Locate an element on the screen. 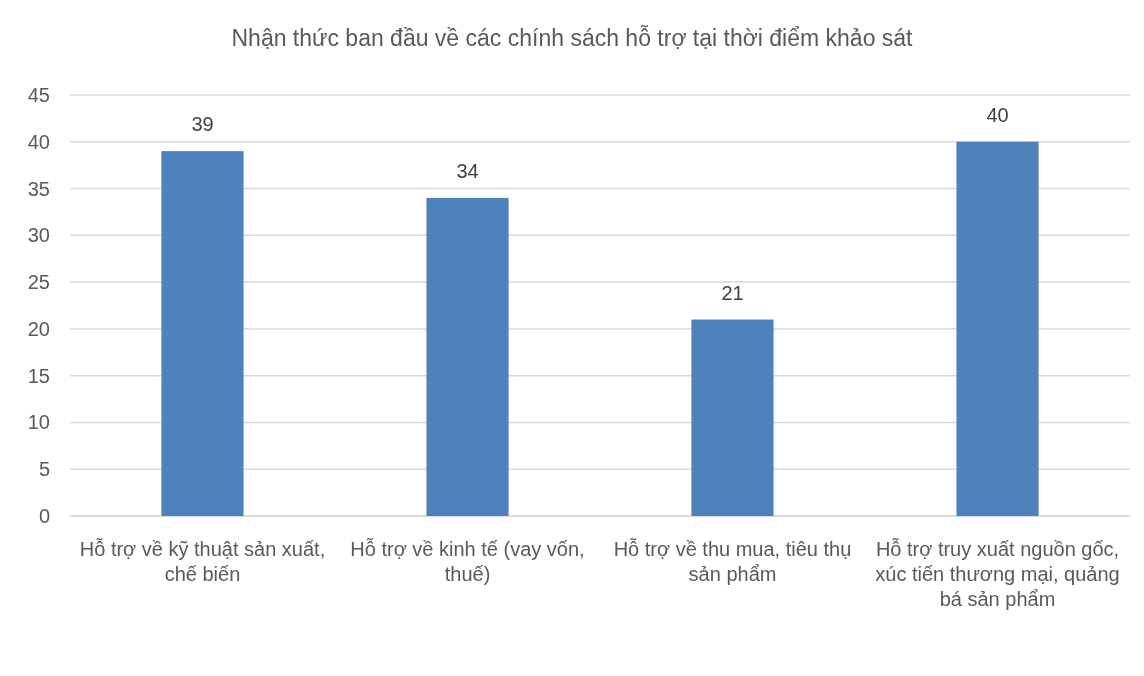 This screenshot has height=676, width=1144. data-label: 40 is located at coordinates (997, 114).